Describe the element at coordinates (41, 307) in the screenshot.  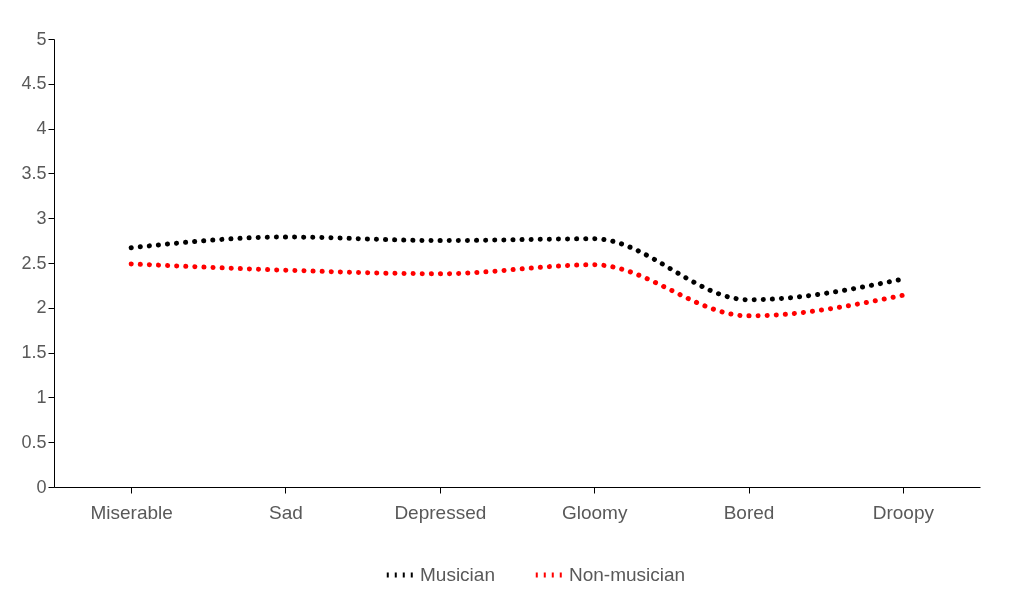
I see `y-tick-label: 2` at that location.